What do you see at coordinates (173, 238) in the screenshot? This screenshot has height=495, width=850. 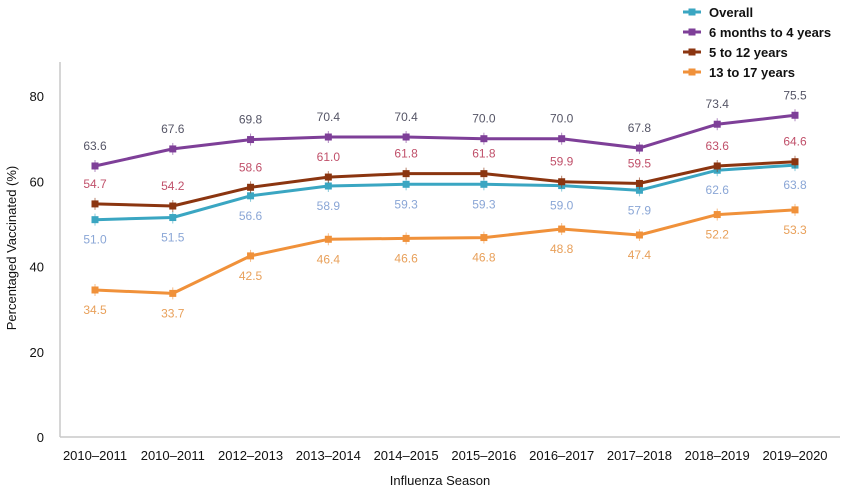 I see `data-label: 51.5` at bounding box center [173, 238].